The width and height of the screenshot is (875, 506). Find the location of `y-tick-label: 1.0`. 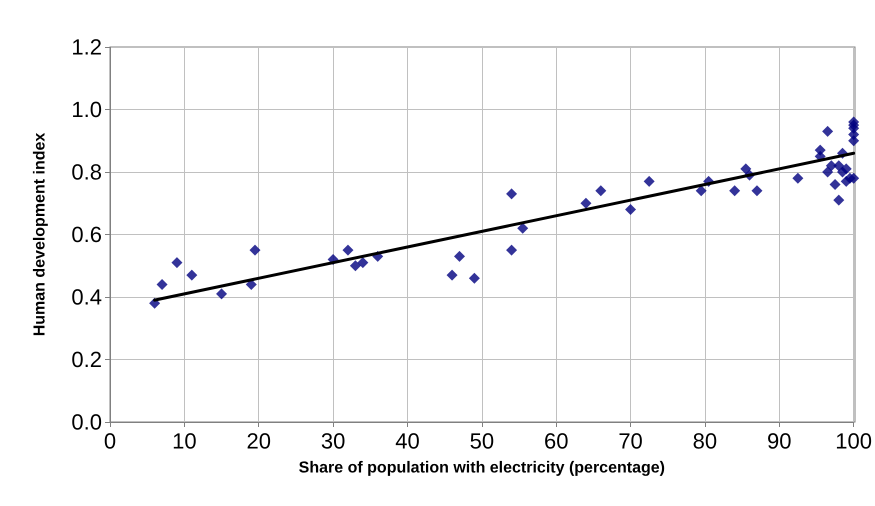

y-tick-label: 1.0 is located at coordinates (86, 109).